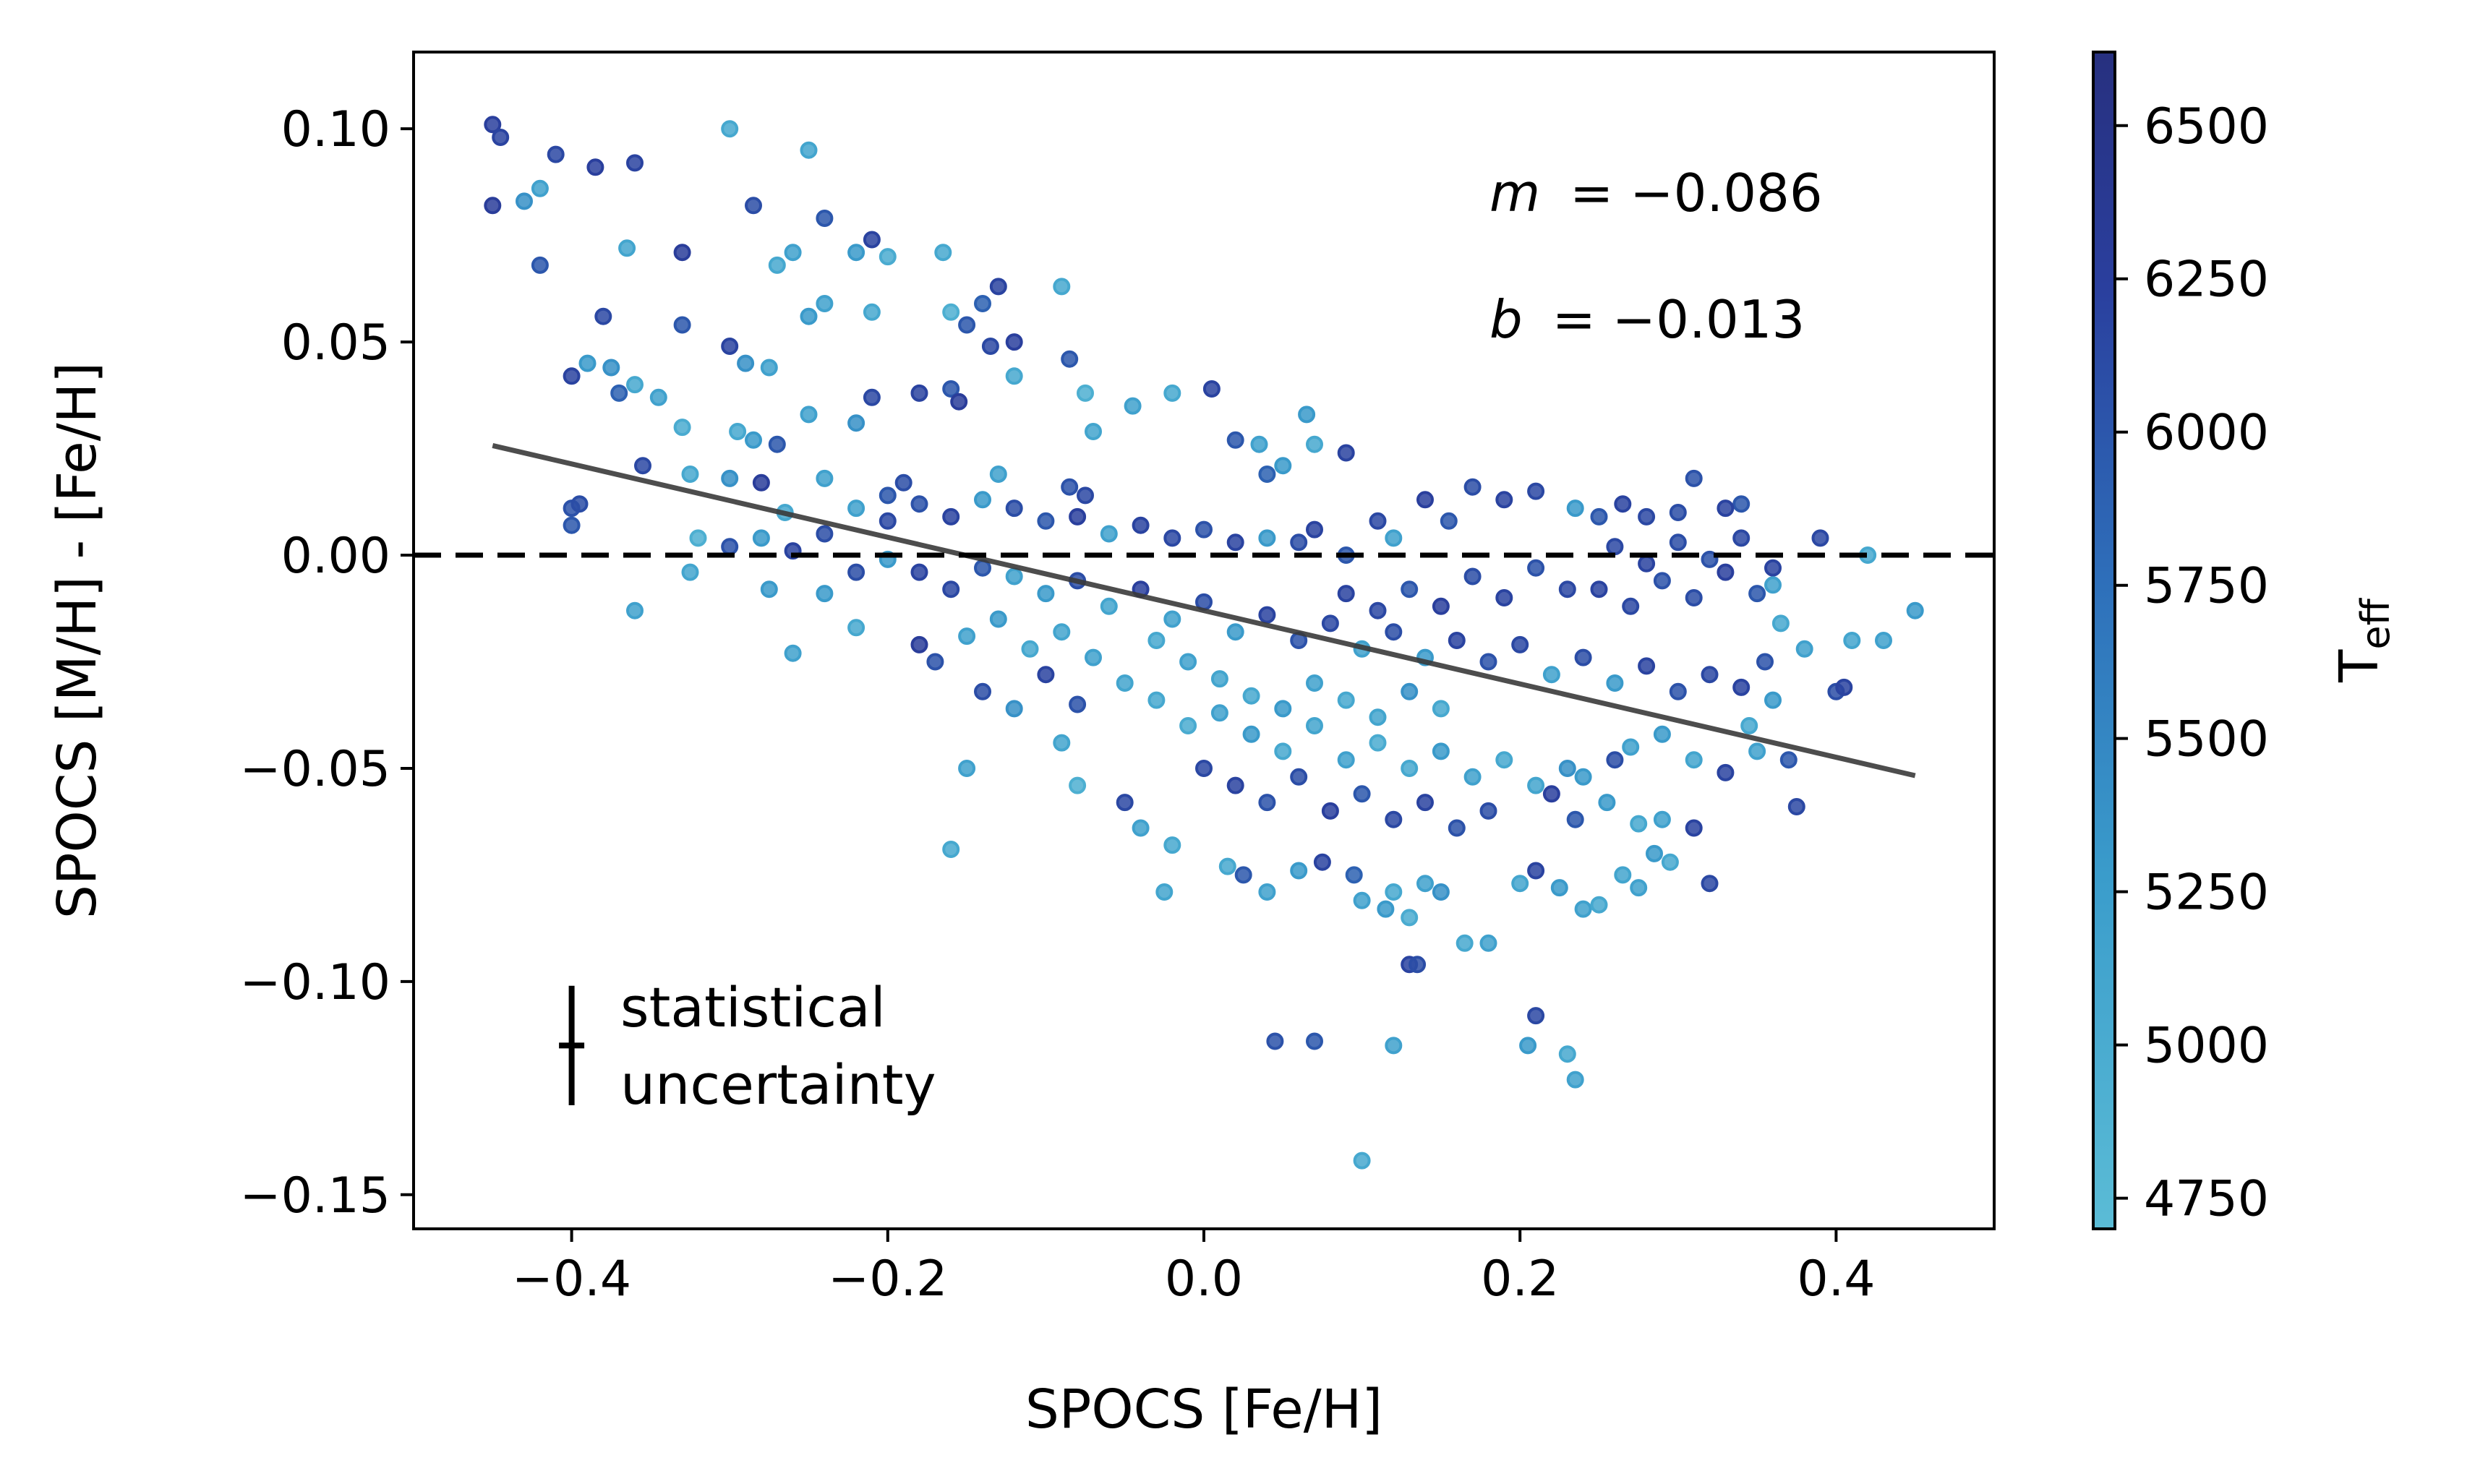  I want to click on colorbar-title: Teff, so click(2363, 639).